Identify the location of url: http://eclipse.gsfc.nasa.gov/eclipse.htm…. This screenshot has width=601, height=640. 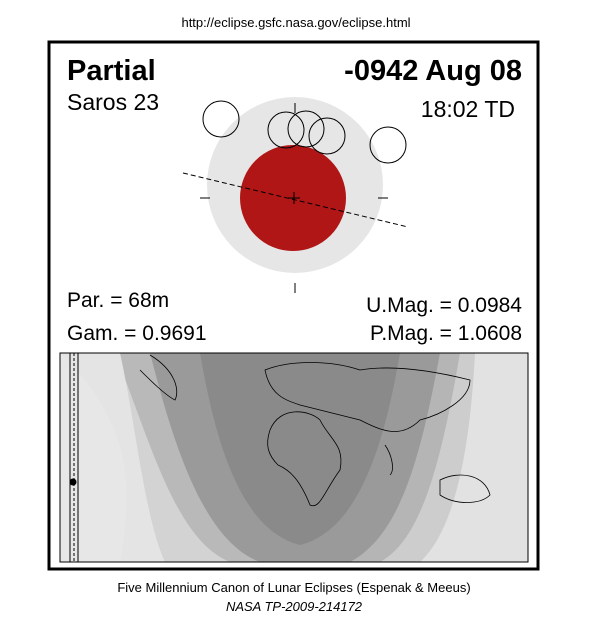
(295, 22).